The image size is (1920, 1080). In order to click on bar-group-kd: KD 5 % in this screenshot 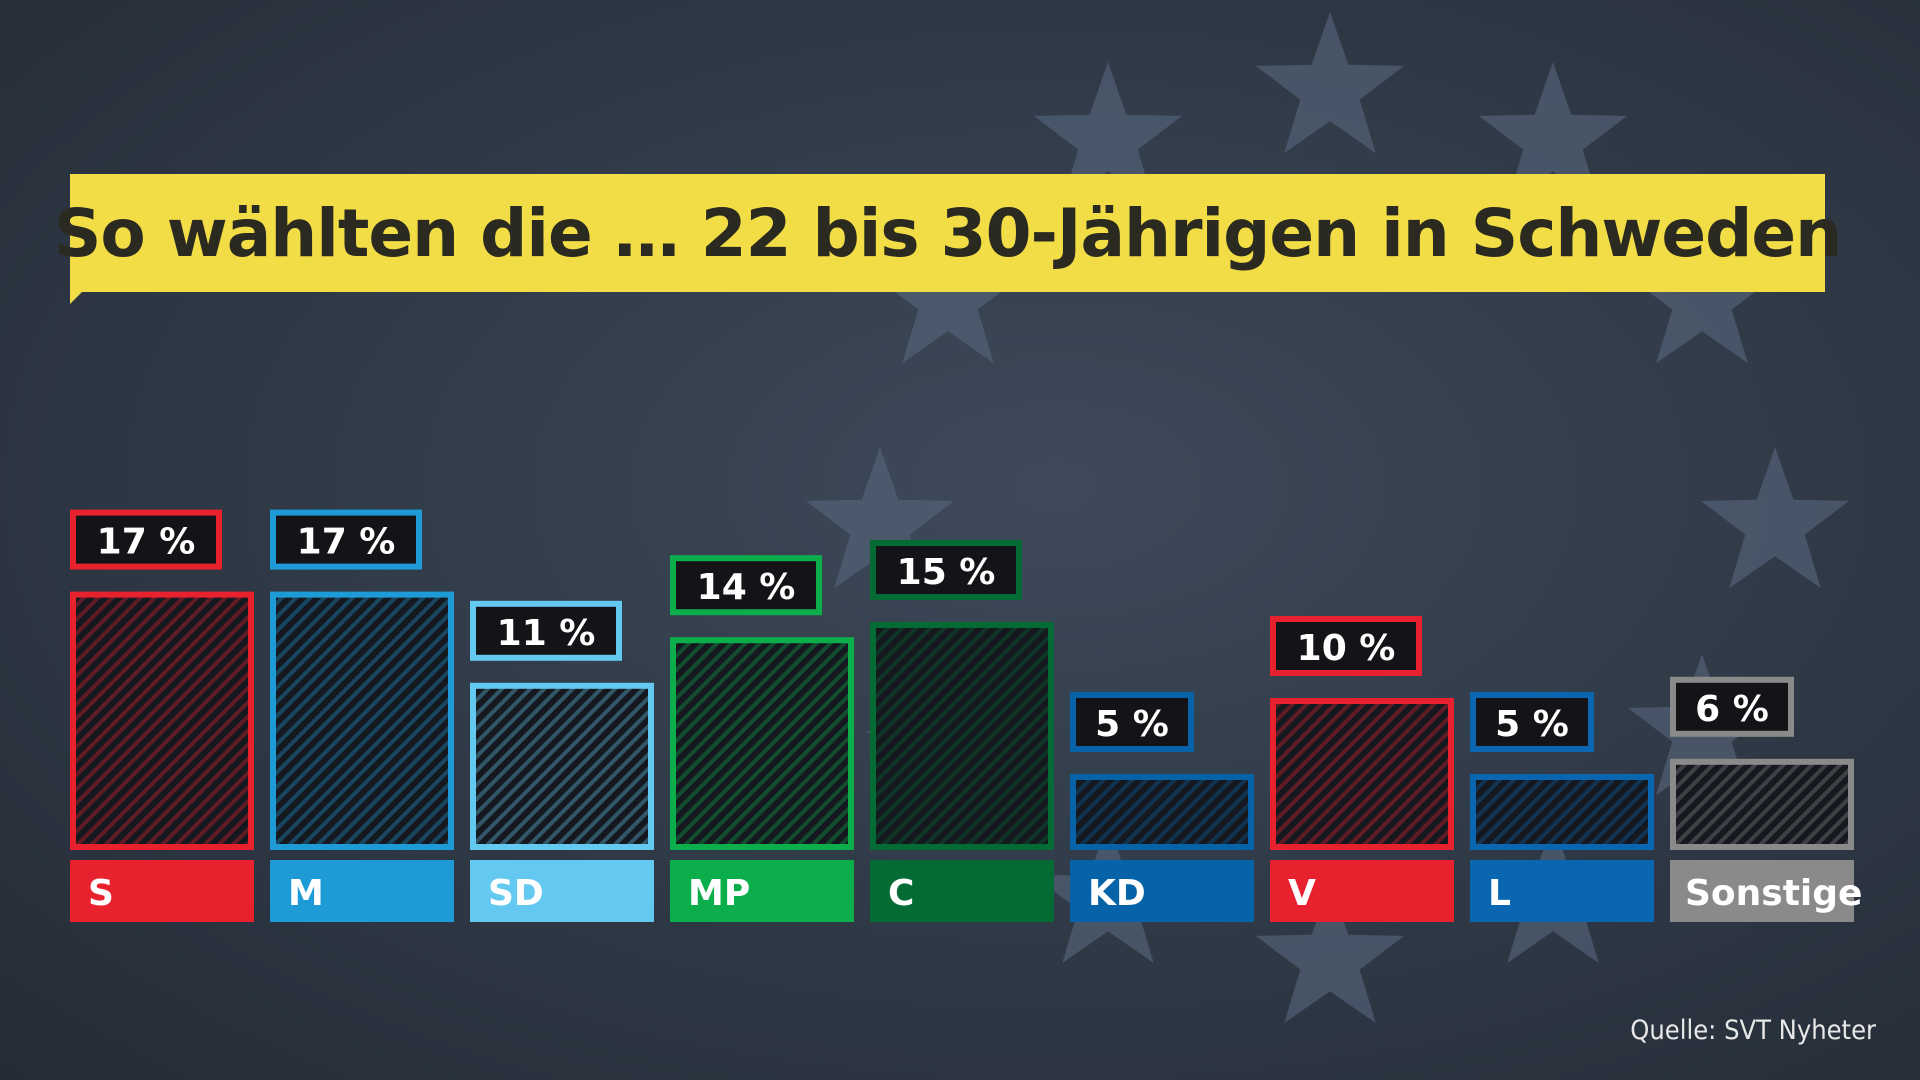, I will do `click(1162, 807)`.